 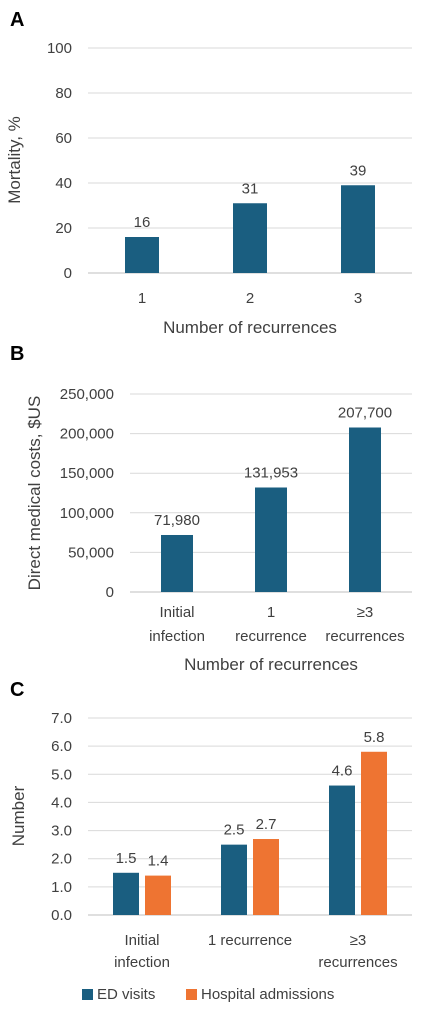 What do you see at coordinates (63, 138) in the screenshot?
I see `y-tick-label: 60` at bounding box center [63, 138].